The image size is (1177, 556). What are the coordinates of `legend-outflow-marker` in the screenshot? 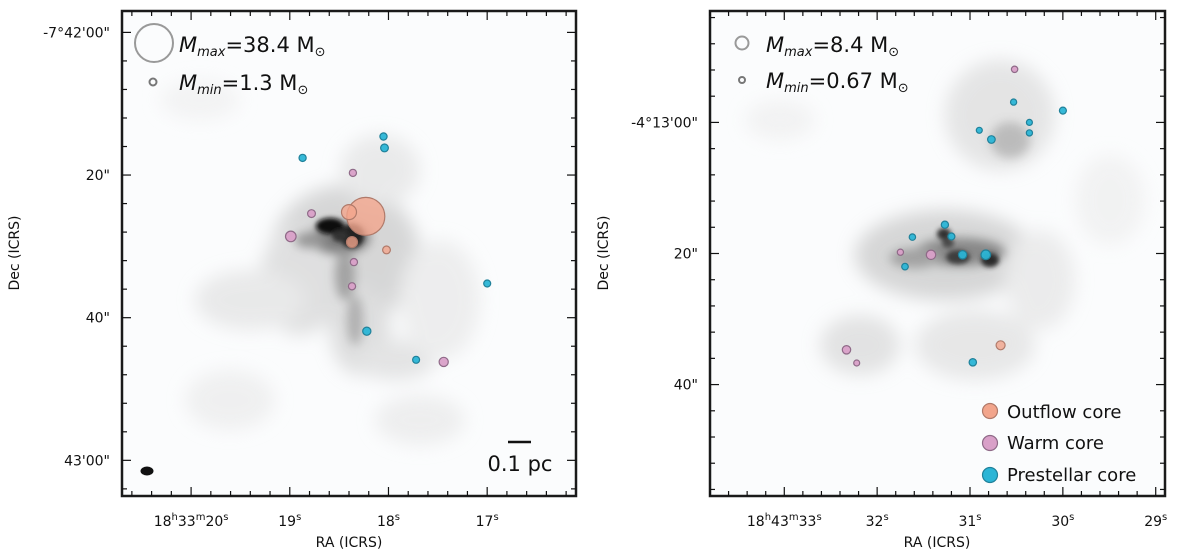 It's located at (990, 411).